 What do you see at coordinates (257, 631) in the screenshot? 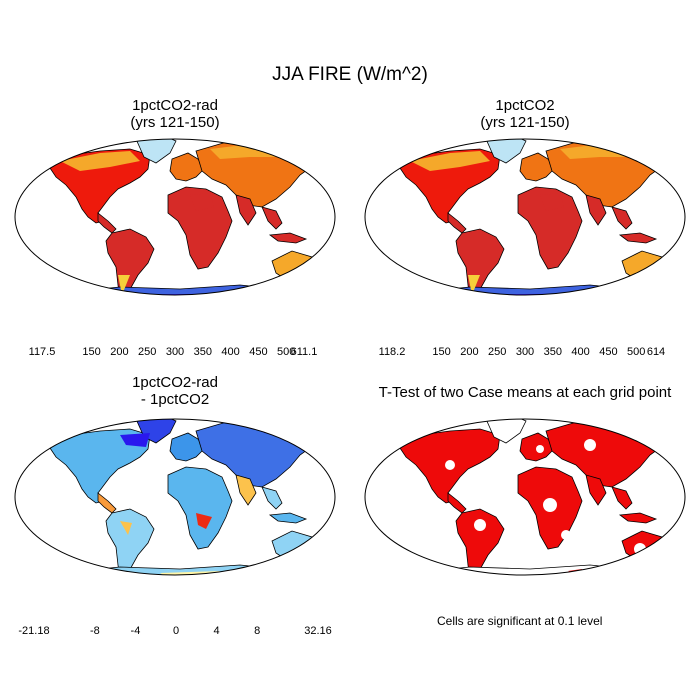
I see `colorbar-tick-label: 8` at bounding box center [257, 631].